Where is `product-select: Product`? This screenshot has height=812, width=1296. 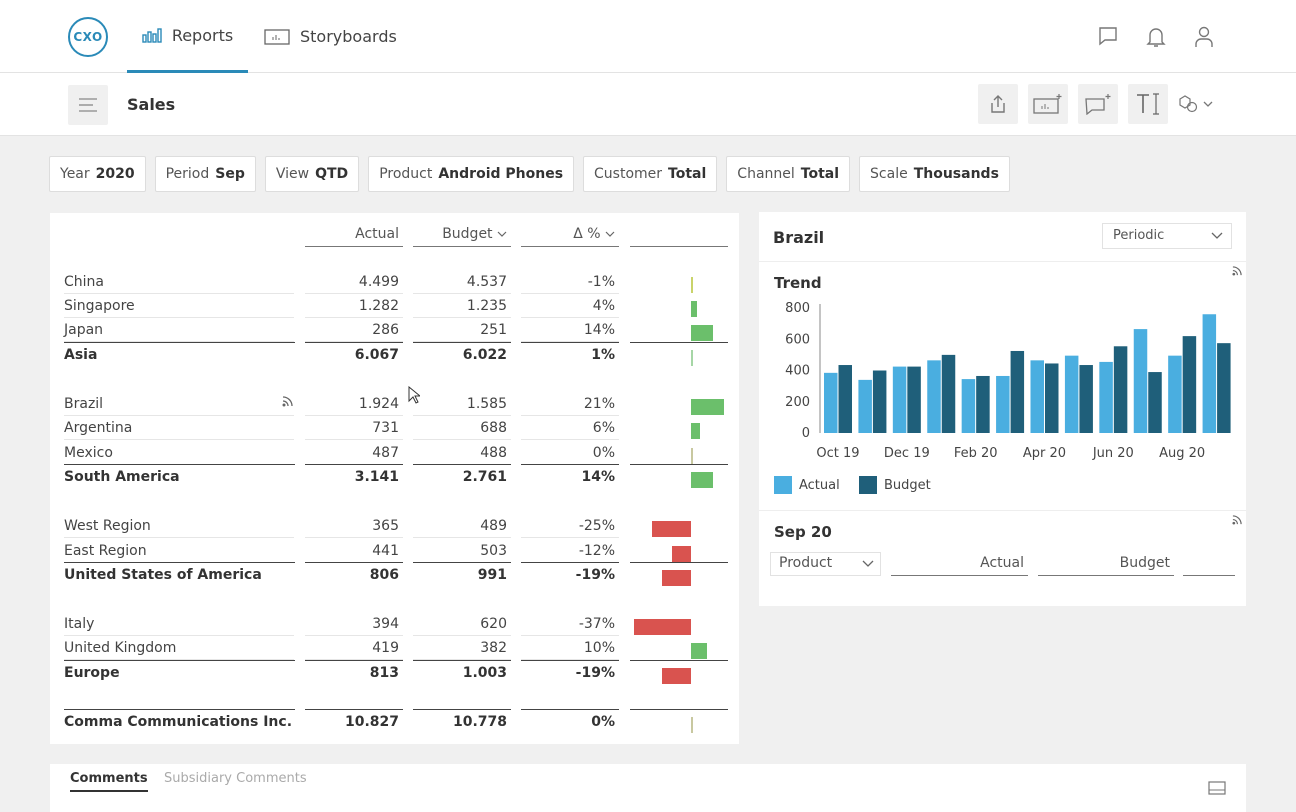
product-select: Product is located at coordinates (825, 564).